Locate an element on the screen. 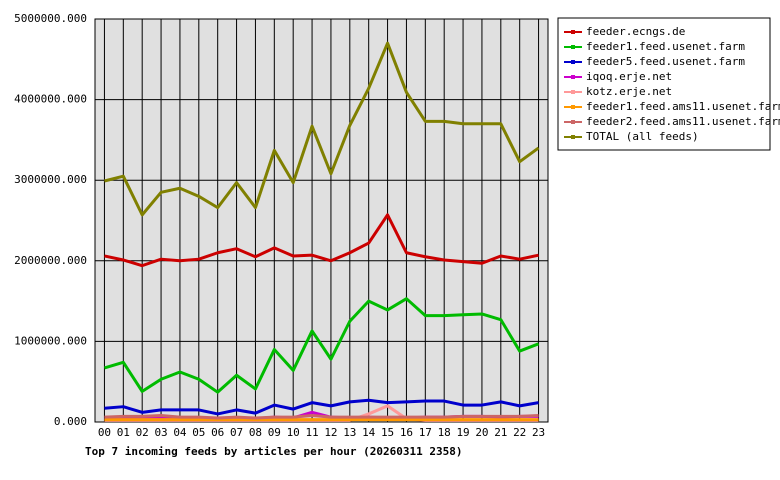 Image resolution: width=780 pixels, height=480 pixels. x-tick-label: 06 is located at coordinates (217, 432).